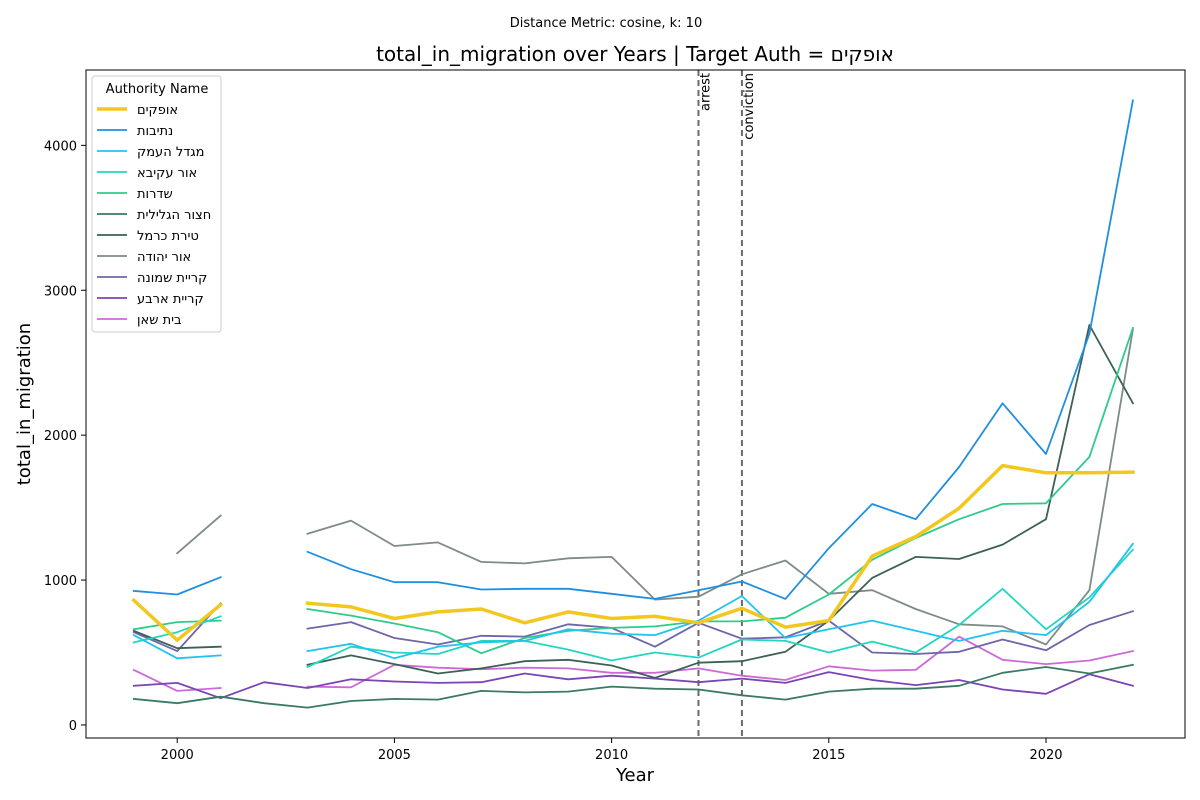  Describe the element at coordinates (635, 775) in the screenshot. I see `x-axis-label: Year` at that location.